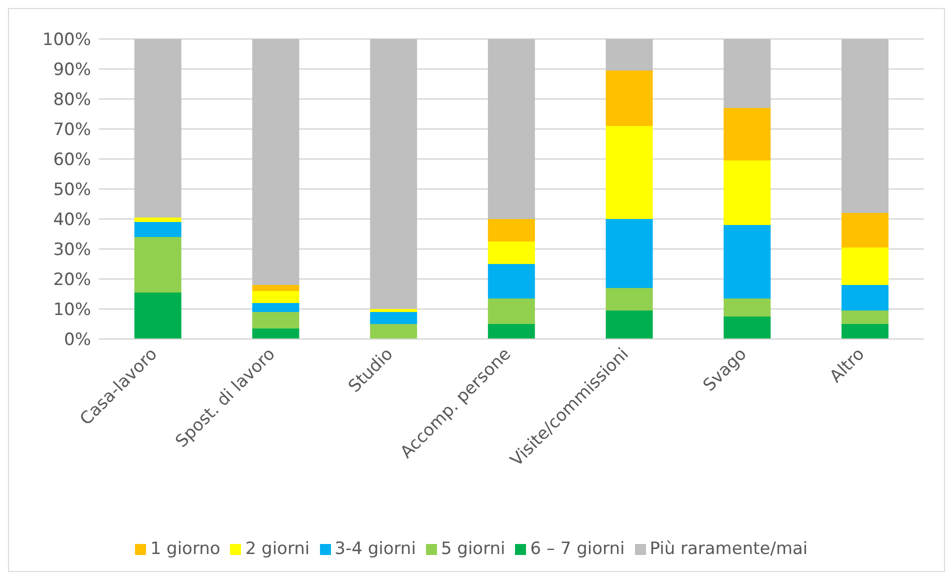 This screenshot has width=951, height=578. What do you see at coordinates (72, 190) in the screenshot?
I see `y-tick-label: 50%` at bounding box center [72, 190].